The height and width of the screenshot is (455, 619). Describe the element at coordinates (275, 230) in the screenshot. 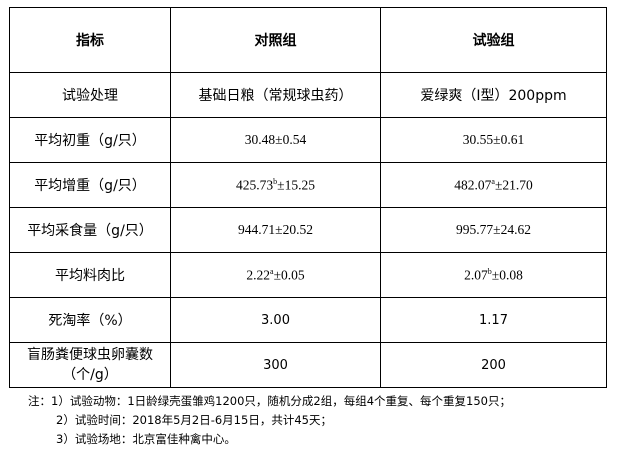

I see `control-value: 944.71±20.52` at that location.